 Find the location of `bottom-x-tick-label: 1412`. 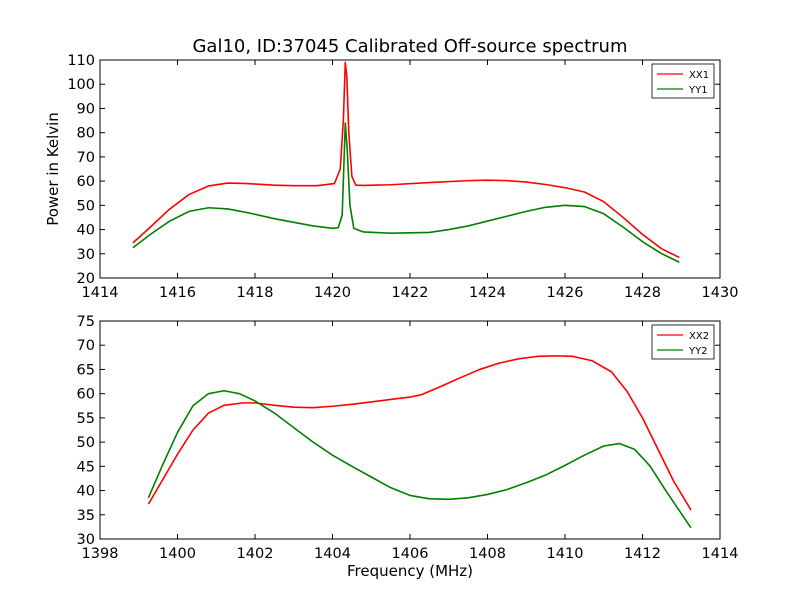

bottom-x-tick-label: 1412 is located at coordinates (642, 554).